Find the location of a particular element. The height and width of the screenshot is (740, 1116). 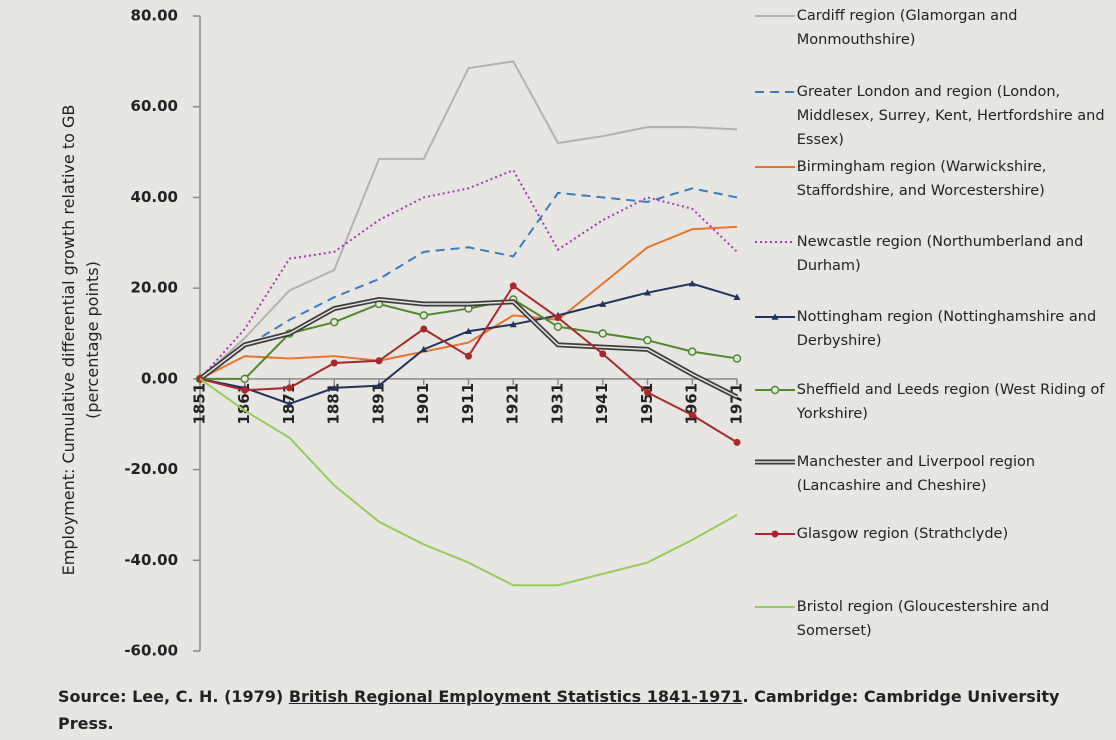

x-tick-label: 1891 is located at coordinates (379, 404).